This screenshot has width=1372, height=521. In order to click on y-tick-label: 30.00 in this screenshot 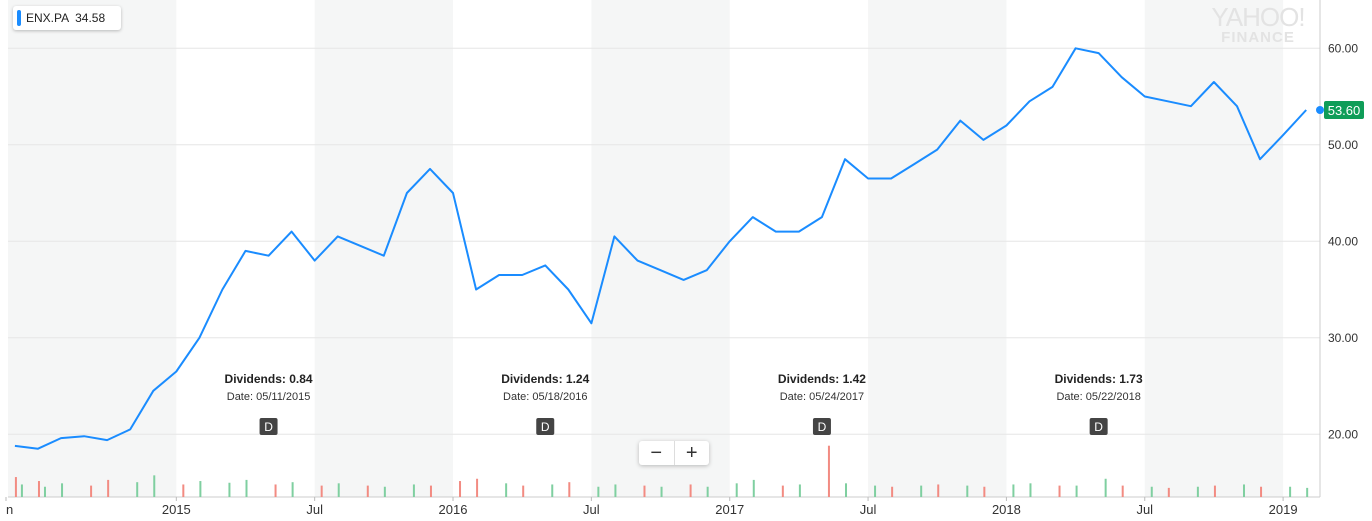, I will do `click(1343, 338)`.